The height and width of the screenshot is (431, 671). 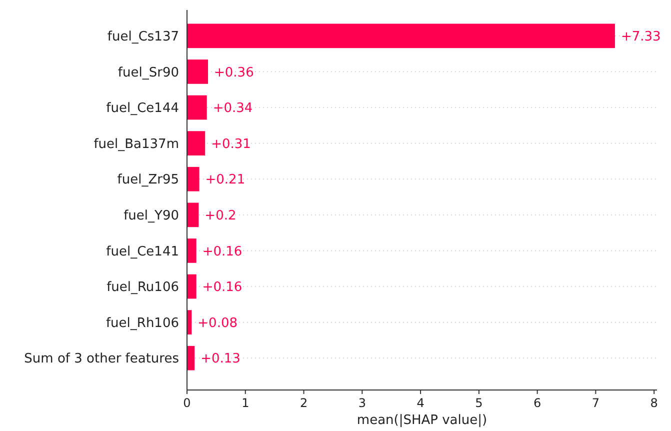 I want to click on y-tick-label: fuel_Y90, so click(x=151, y=216).